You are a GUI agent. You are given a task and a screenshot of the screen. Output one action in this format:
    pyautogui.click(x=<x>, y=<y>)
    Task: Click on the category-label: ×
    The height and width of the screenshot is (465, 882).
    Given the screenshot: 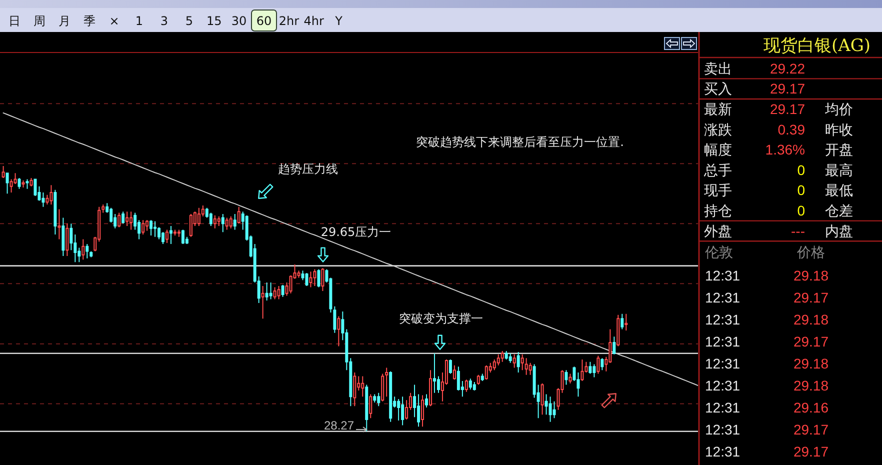 What is the action you would take?
    pyautogui.click(x=114, y=21)
    